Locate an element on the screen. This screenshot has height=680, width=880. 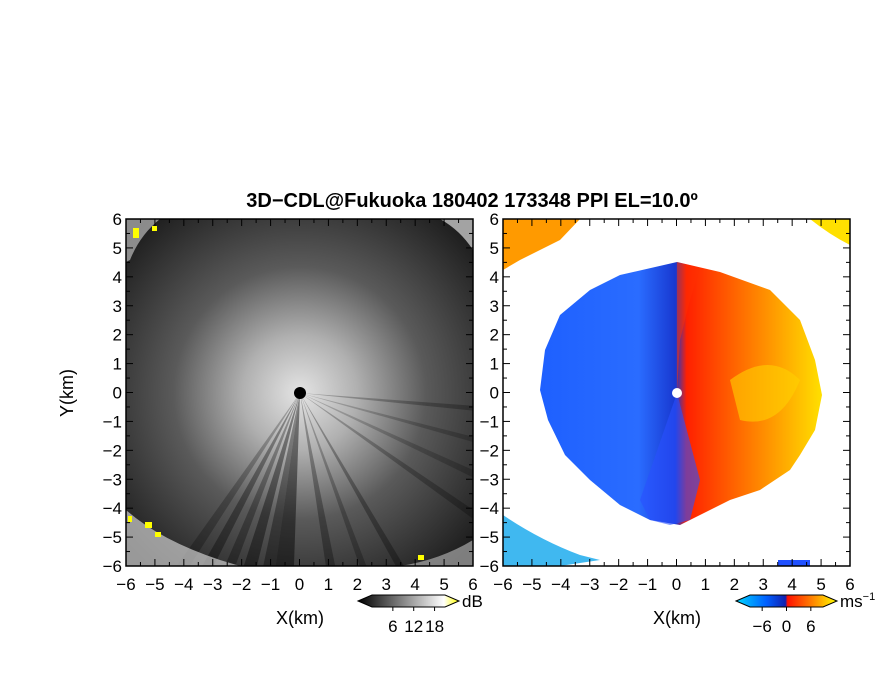
reflectivity-colorbar-bar is located at coordinates (408, 601).